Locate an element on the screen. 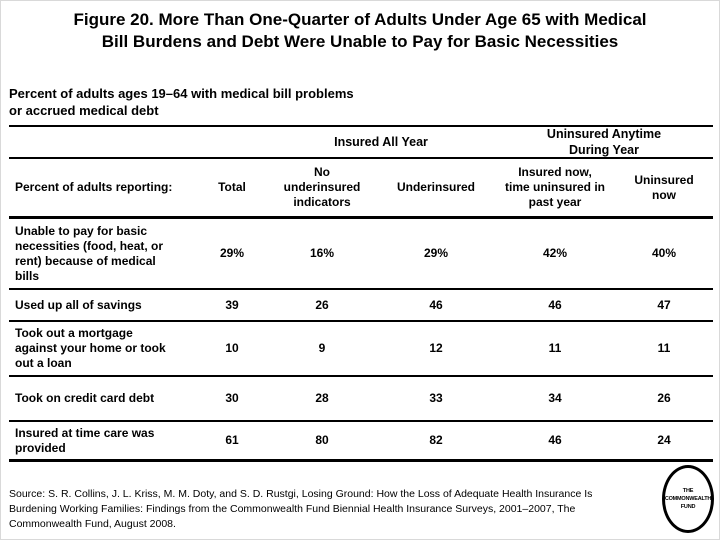 The width and height of the screenshot is (720, 540). group-header-insured-all-year: Insured All Year is located at coordinates (381, 141).